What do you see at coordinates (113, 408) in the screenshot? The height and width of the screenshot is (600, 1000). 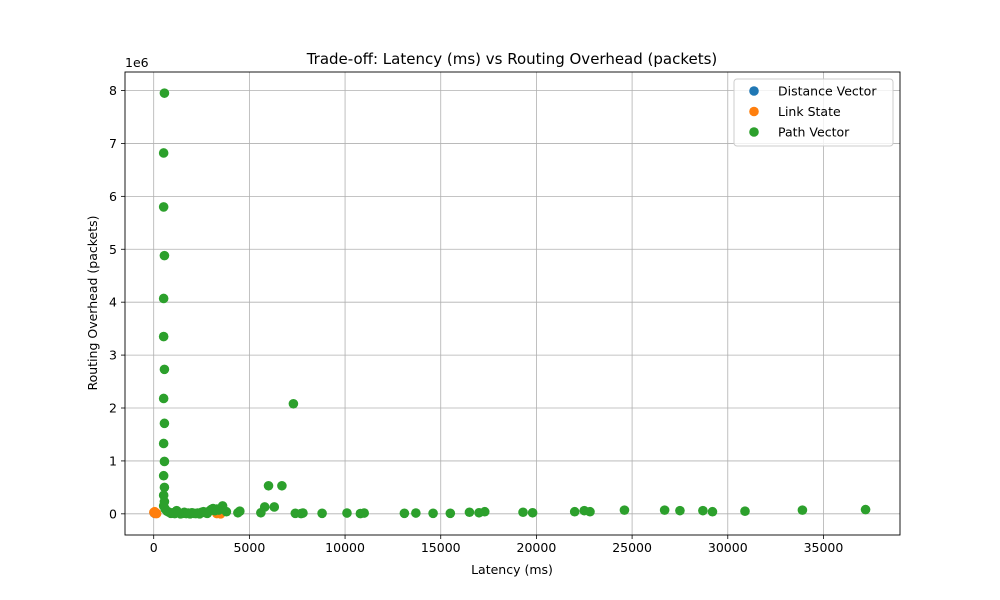 I see `y-tick-label: 2` at bounding box center [113, 408].